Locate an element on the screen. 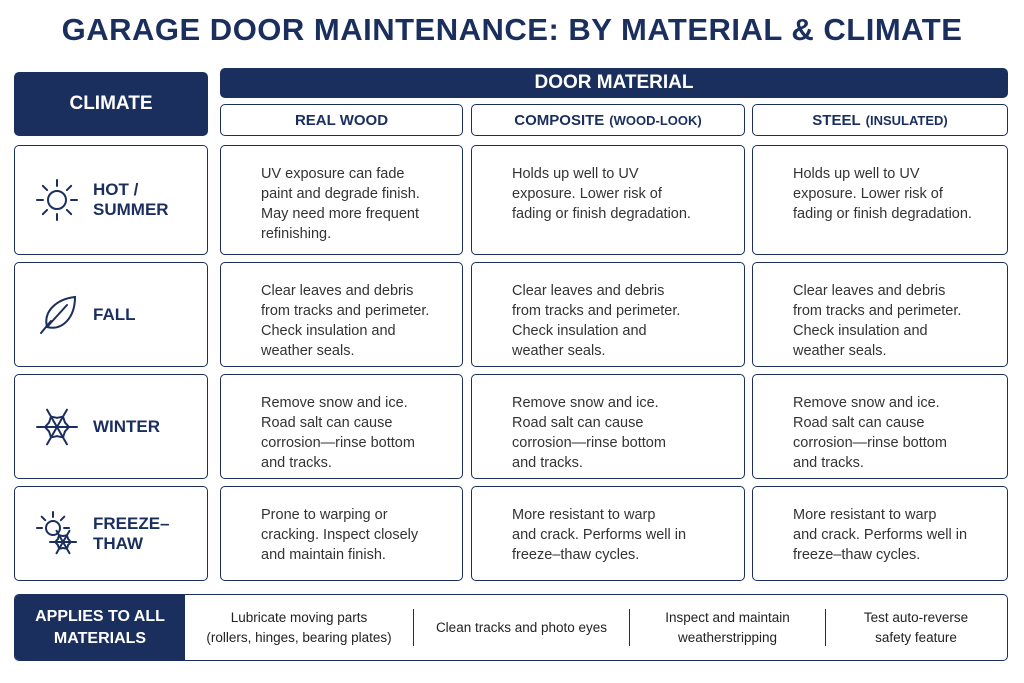  column-header: REAL WOOD is located at coordinates (341, 120).